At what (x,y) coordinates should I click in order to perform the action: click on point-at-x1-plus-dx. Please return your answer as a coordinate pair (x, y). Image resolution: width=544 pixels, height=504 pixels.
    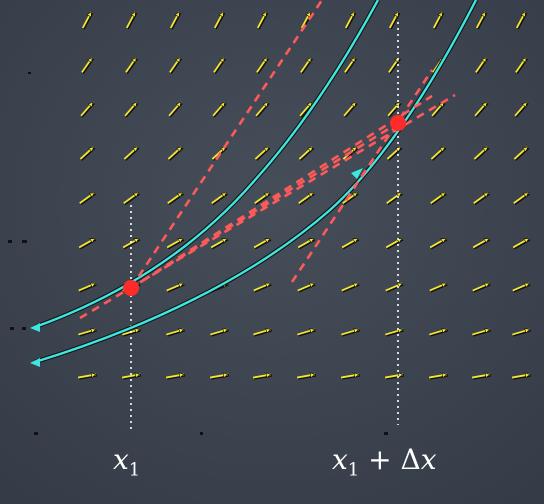
    Looking at the image, I should click on (398, 123).